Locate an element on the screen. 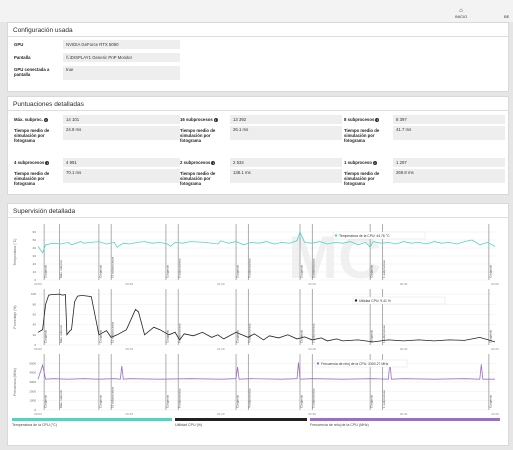  clock-series-line is located at coordinates (266, 370).